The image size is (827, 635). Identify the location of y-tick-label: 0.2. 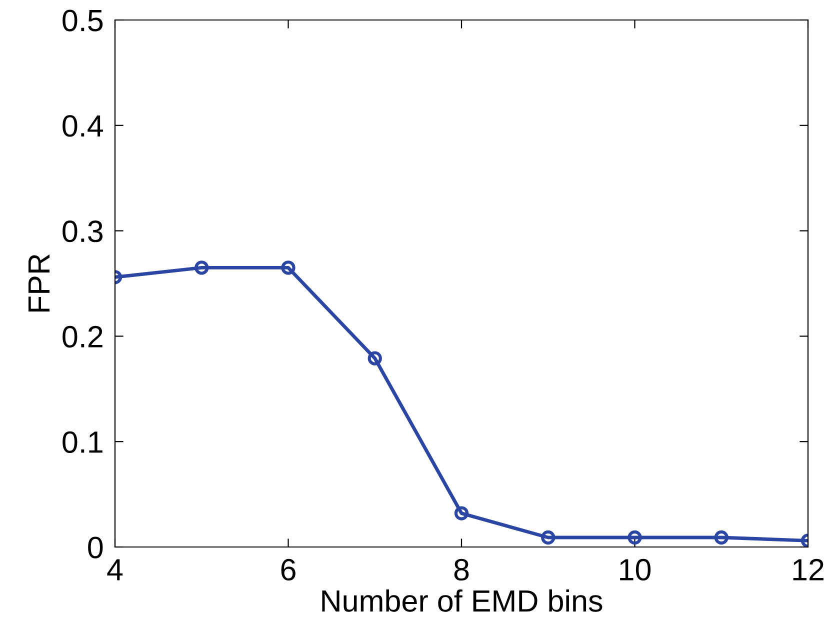
(82, 337).